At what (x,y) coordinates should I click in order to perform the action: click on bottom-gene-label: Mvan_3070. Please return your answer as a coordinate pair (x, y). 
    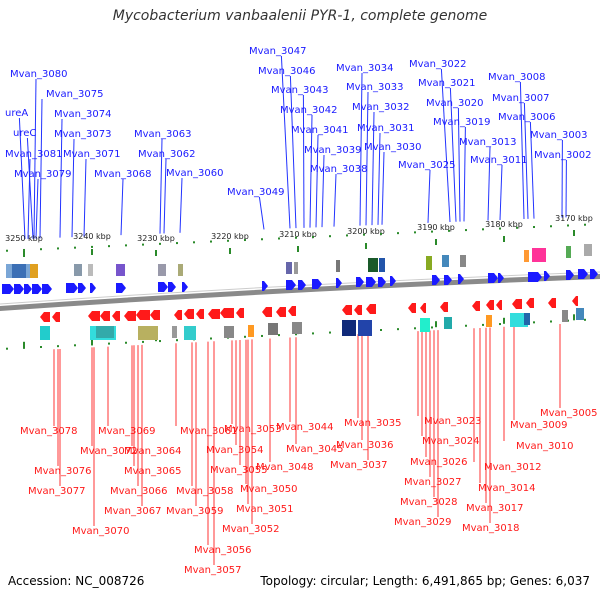
    Looking at the image, I should click on (100, 531).